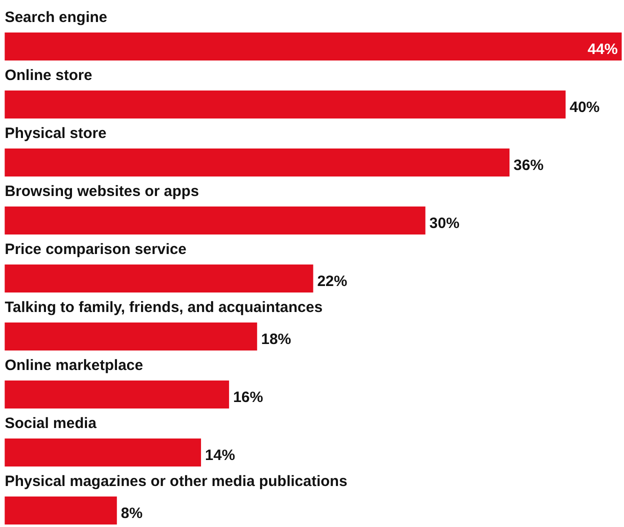 The height and width of the screenshot is (527, 624). I want to click on data-label: 40%, so click(585, 107).